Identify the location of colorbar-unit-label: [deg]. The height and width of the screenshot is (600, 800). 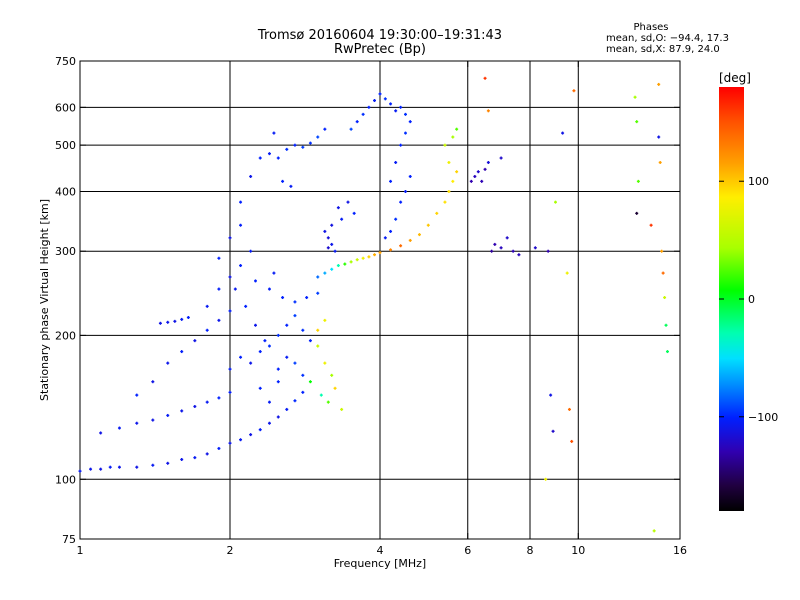
(735, 78).